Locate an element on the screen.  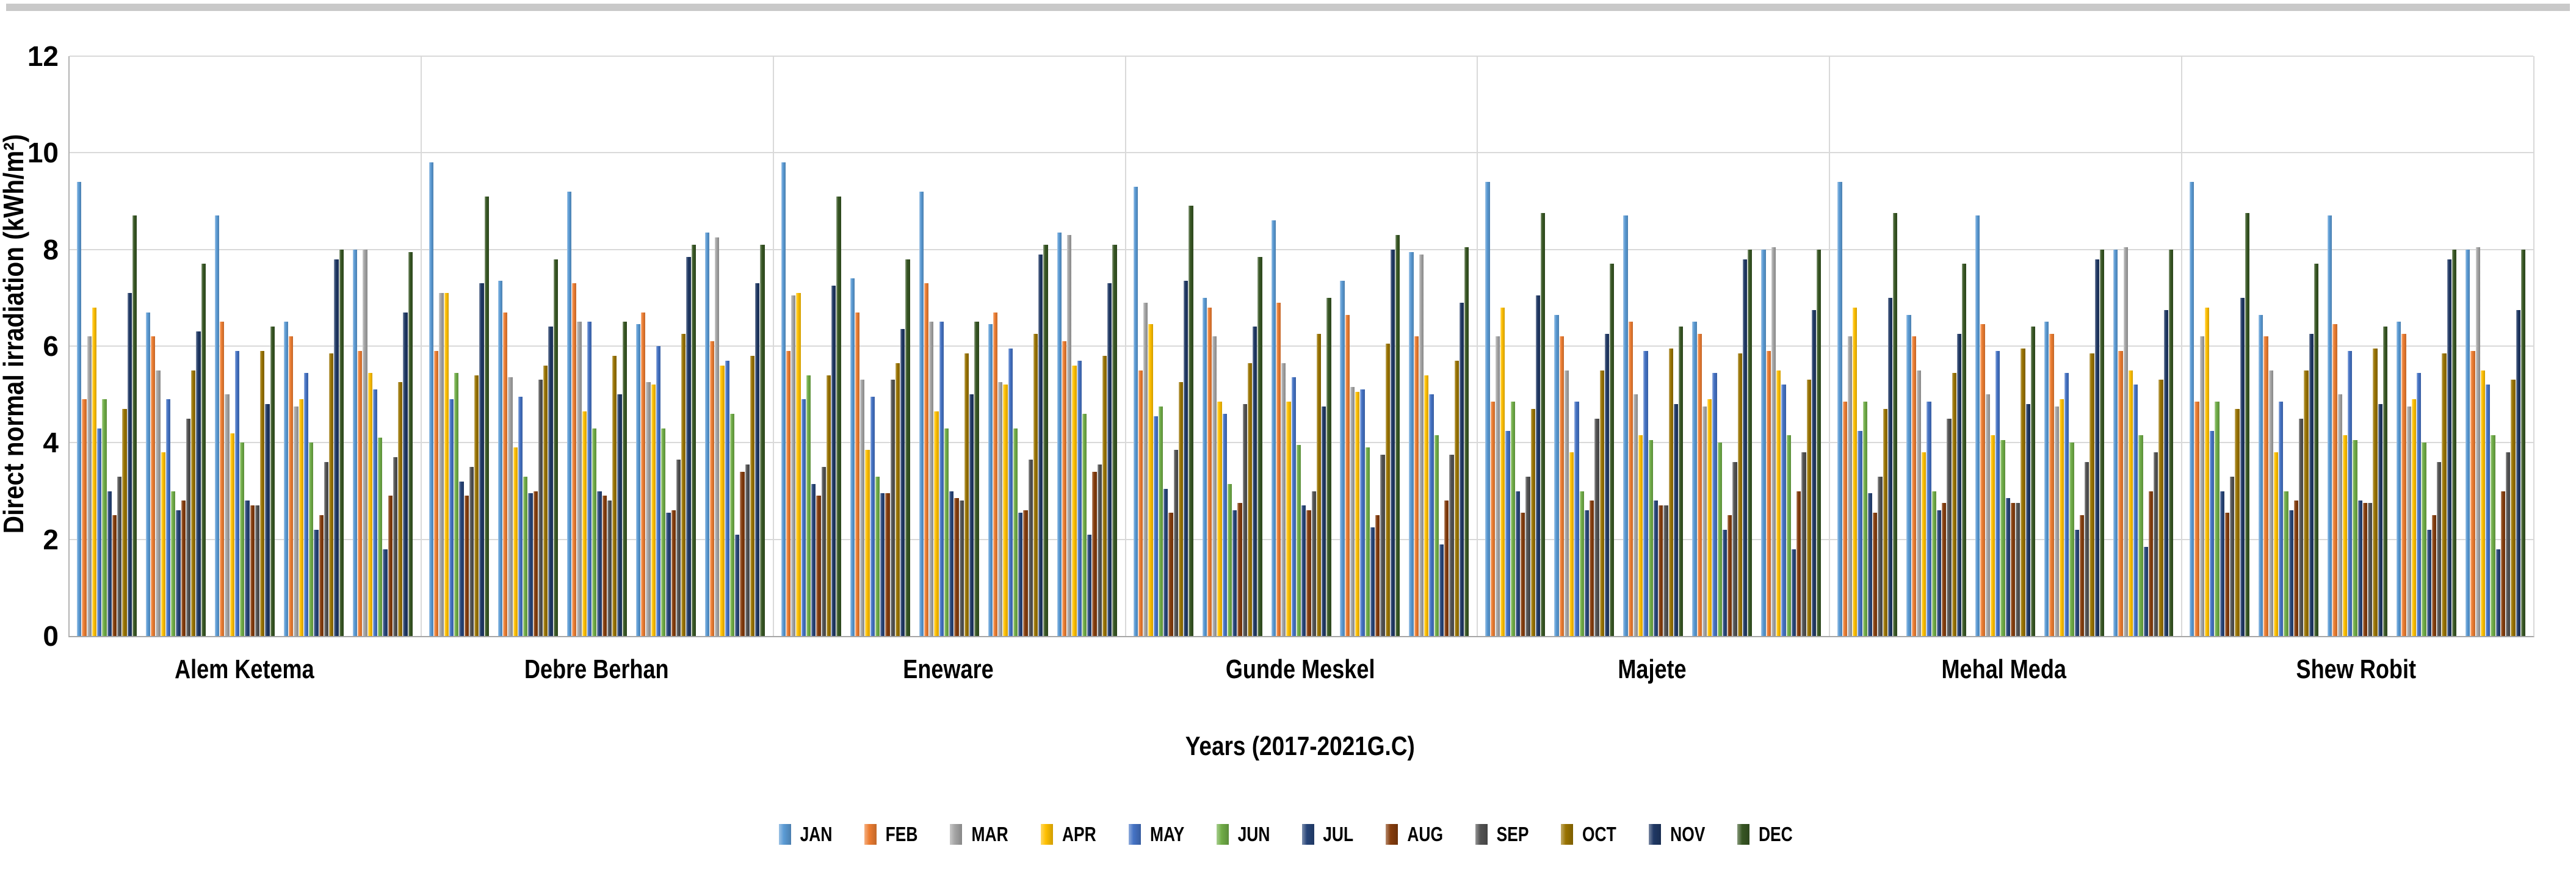
legend-swatch-aug is located at coordinates (1391, 834).